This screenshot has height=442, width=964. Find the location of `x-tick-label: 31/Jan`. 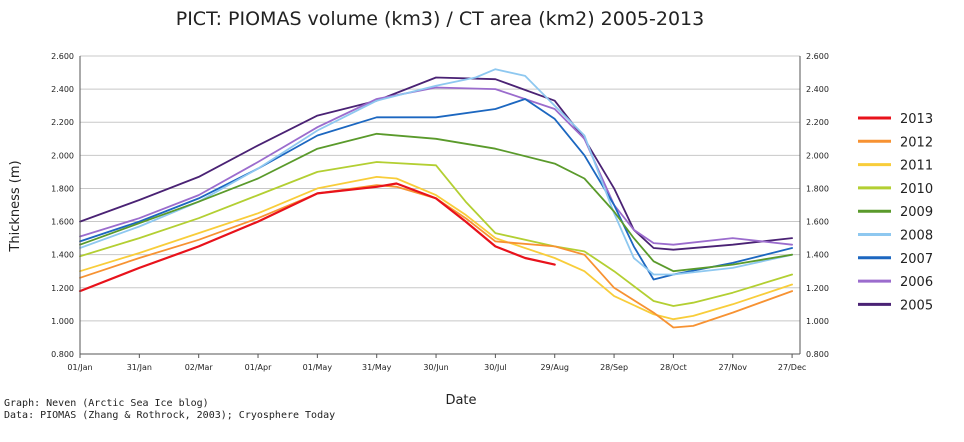

x-tick-label: 31/Jan is located at coordinates (139, 367).